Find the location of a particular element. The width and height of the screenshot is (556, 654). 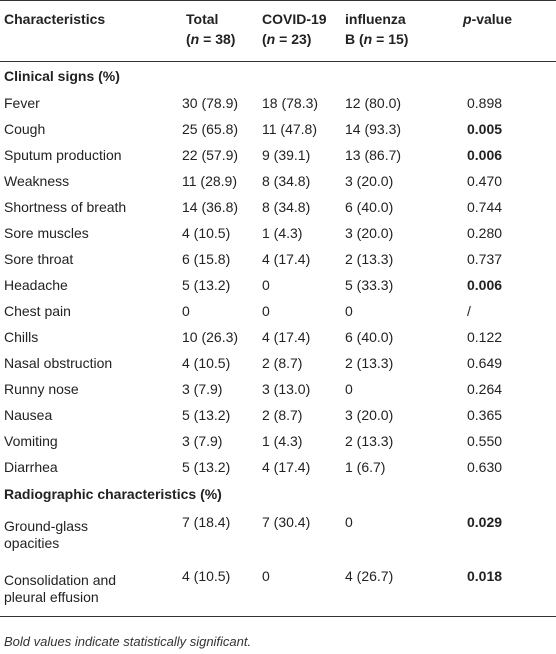

cell: 3 (20.0) is located at coordinates (404, 415).